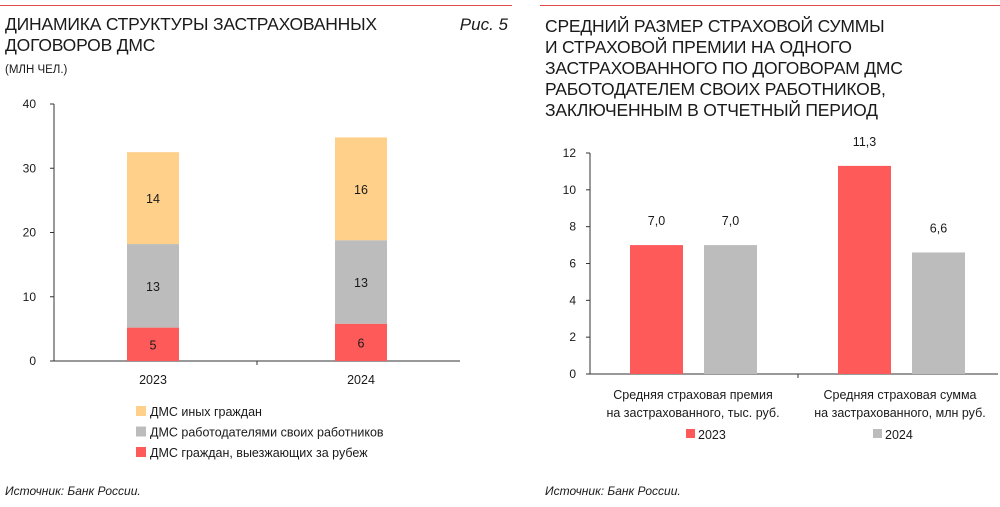 This screenshot has width=1000, height=507. Describe the element at coordinates (267, 433) in the screenshot. I see `legend-label: ДМС работодателями своих работников` at that location.